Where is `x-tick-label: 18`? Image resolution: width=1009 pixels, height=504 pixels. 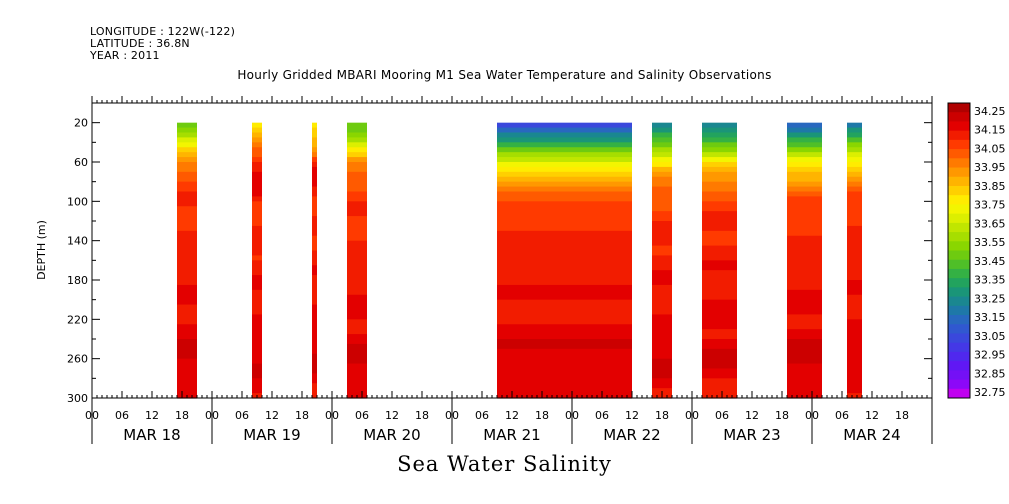
x-tick-label: 18 is located at coordinates (422, 415).